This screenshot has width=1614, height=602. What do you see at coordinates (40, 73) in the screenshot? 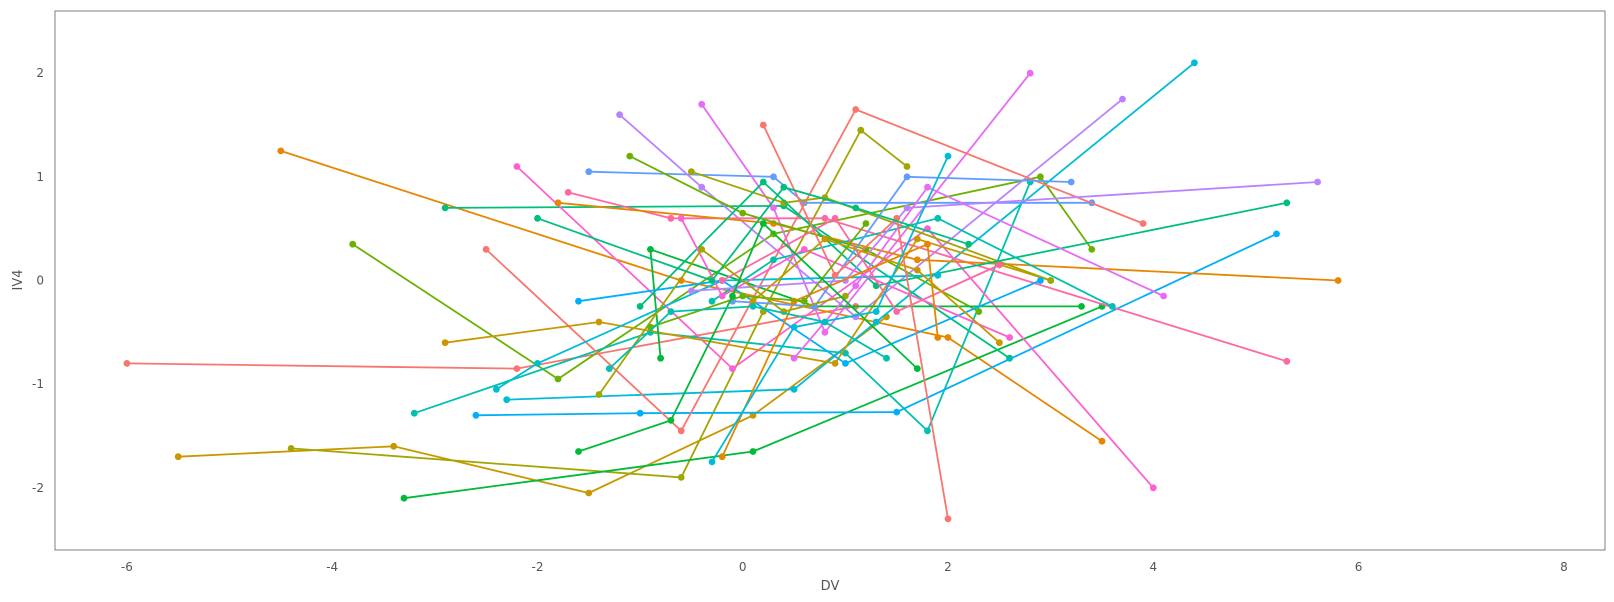
I see `y-tick-label: 2` at bounding box center [40, 73].